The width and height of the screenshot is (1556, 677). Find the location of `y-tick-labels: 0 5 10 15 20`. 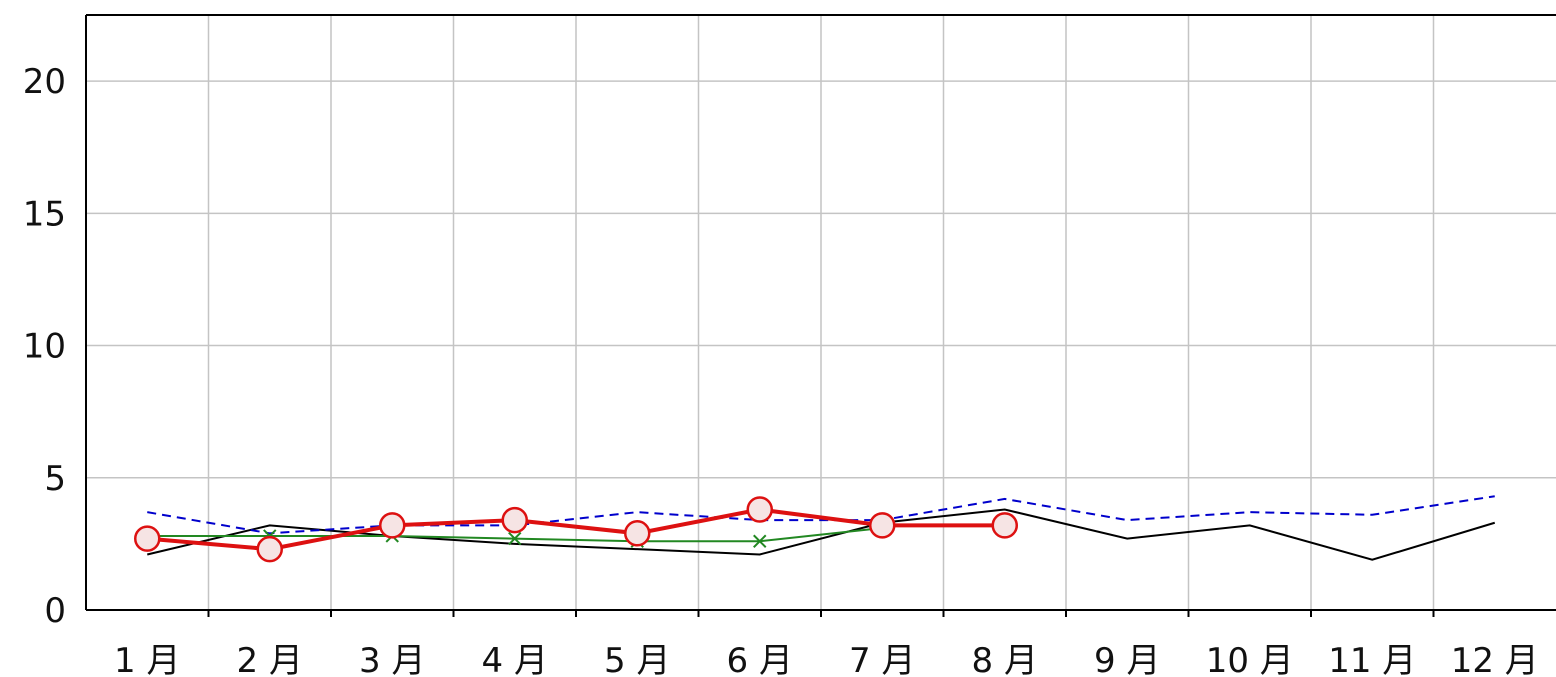

y-tick-labels: 0 5 10 15 20 is located at coordinates (44, 346).